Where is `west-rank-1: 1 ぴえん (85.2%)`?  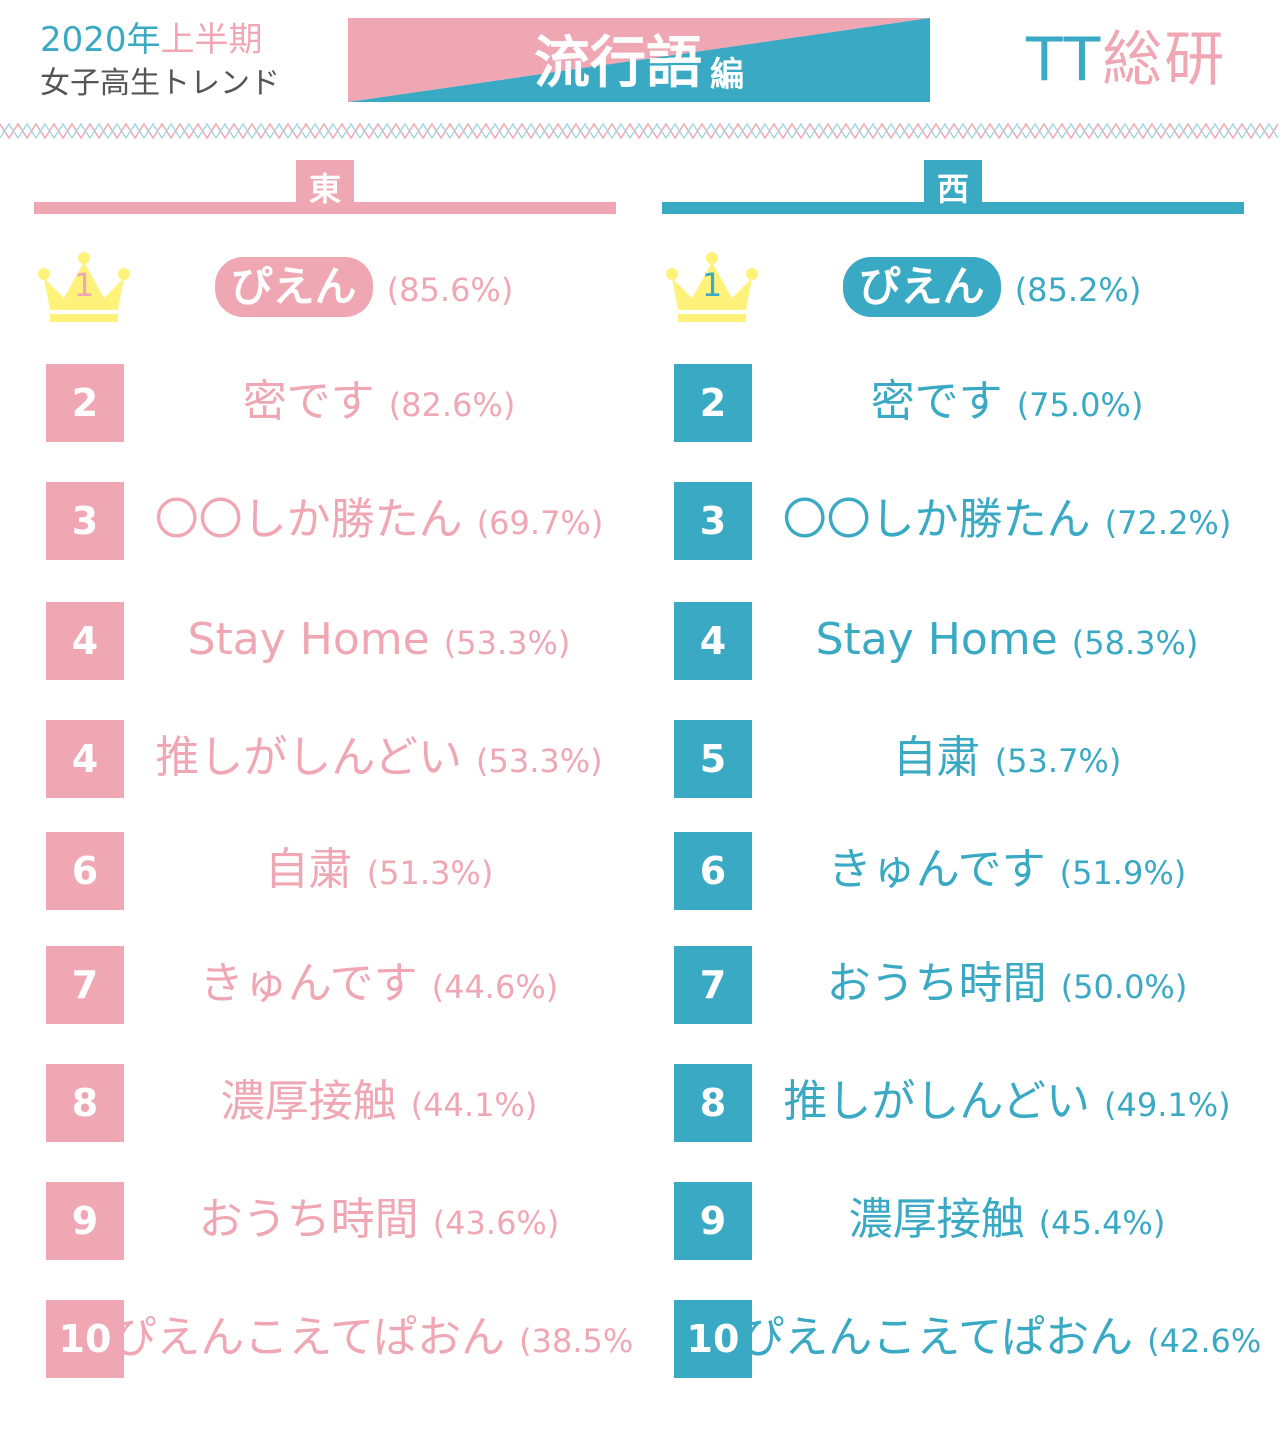 west-rank-1: 1 ぴえん (85.2%) is located at coordinates (962, 287).